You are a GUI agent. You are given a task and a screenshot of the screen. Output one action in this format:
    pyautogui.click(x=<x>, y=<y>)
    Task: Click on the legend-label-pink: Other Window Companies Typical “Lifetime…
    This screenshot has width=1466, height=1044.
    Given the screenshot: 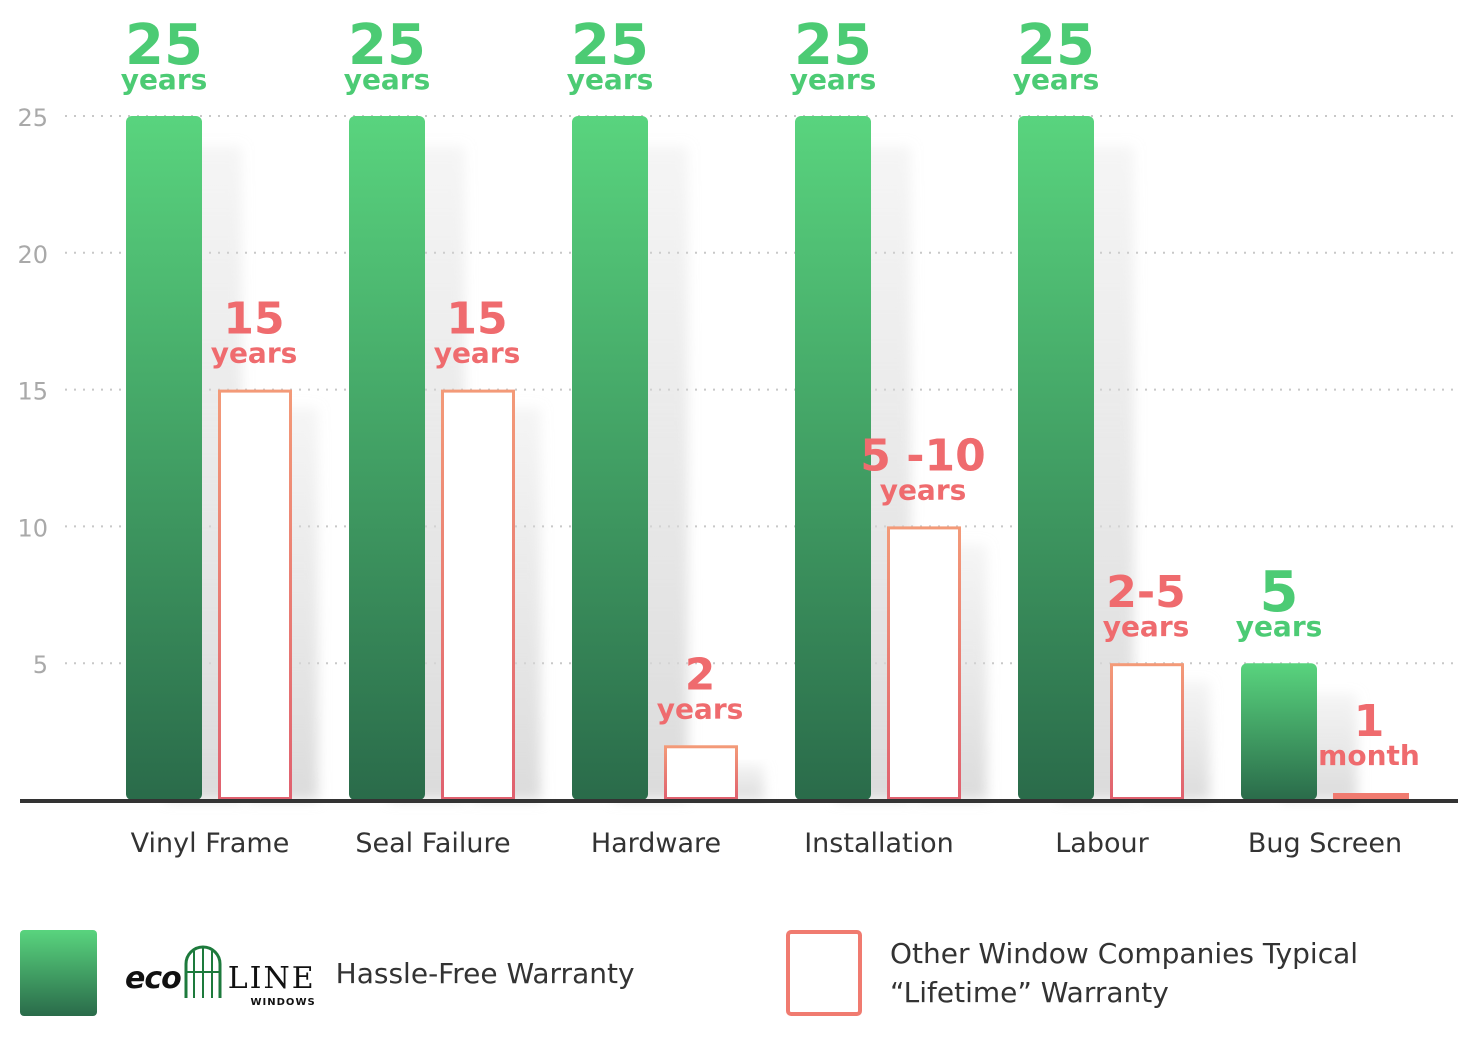 What is the action you would take?
    pyautogui.click(x=1124, y=973)
    